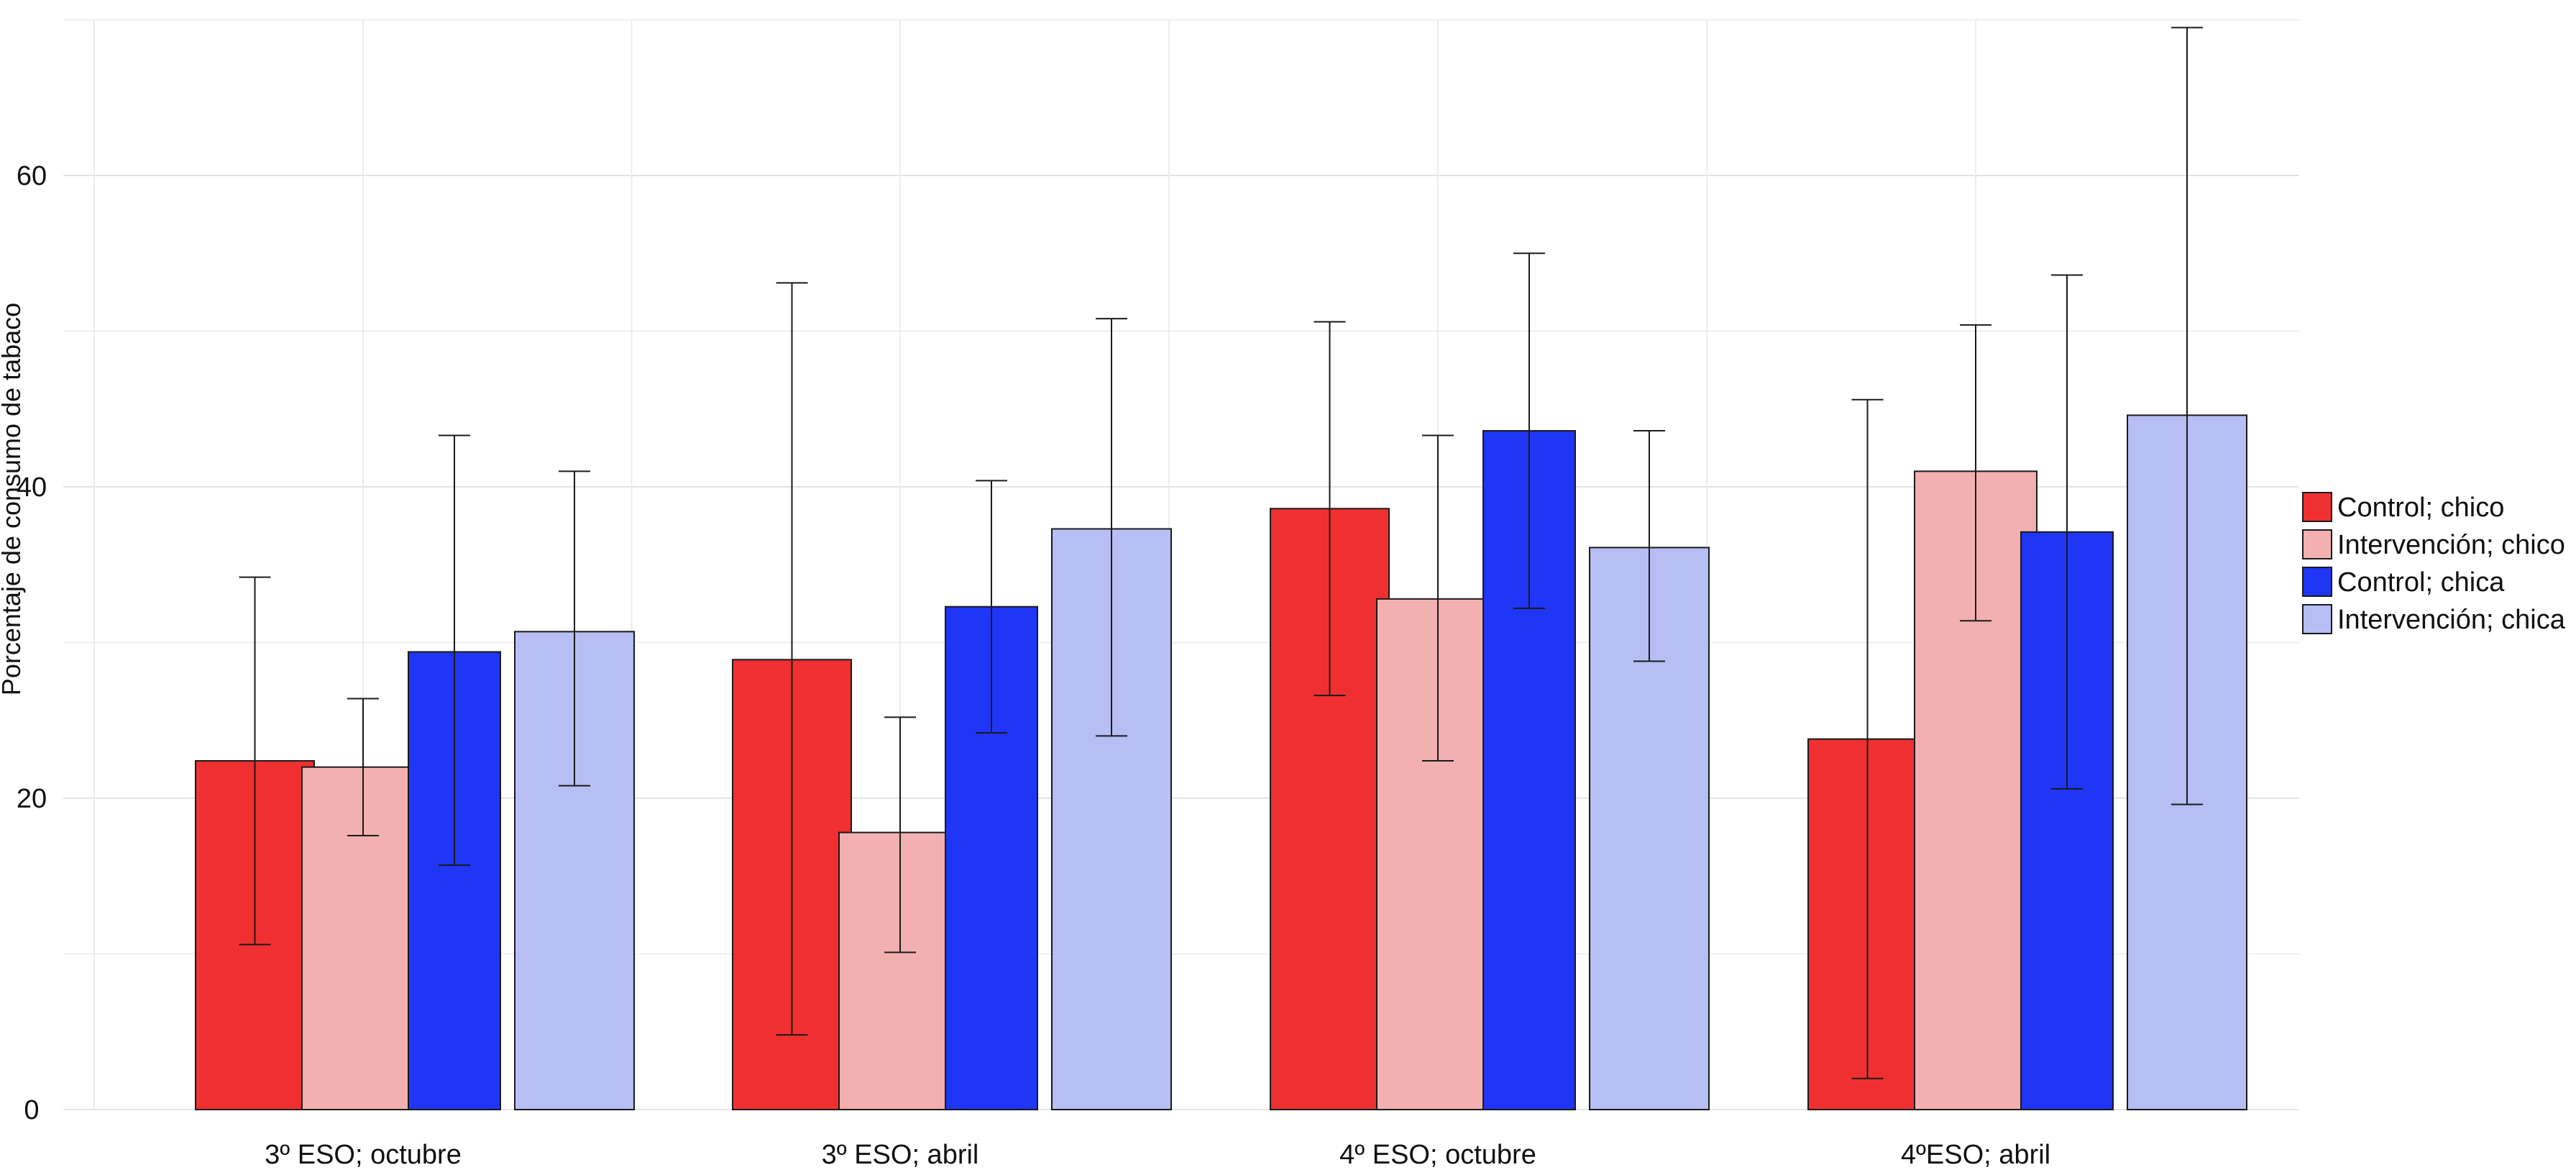 The width and height of the screenshot is (2576, 1170). Describe the element at coordinates (2421, 582) in the screenshot. I see `legend-label: Control; chica` at that location.